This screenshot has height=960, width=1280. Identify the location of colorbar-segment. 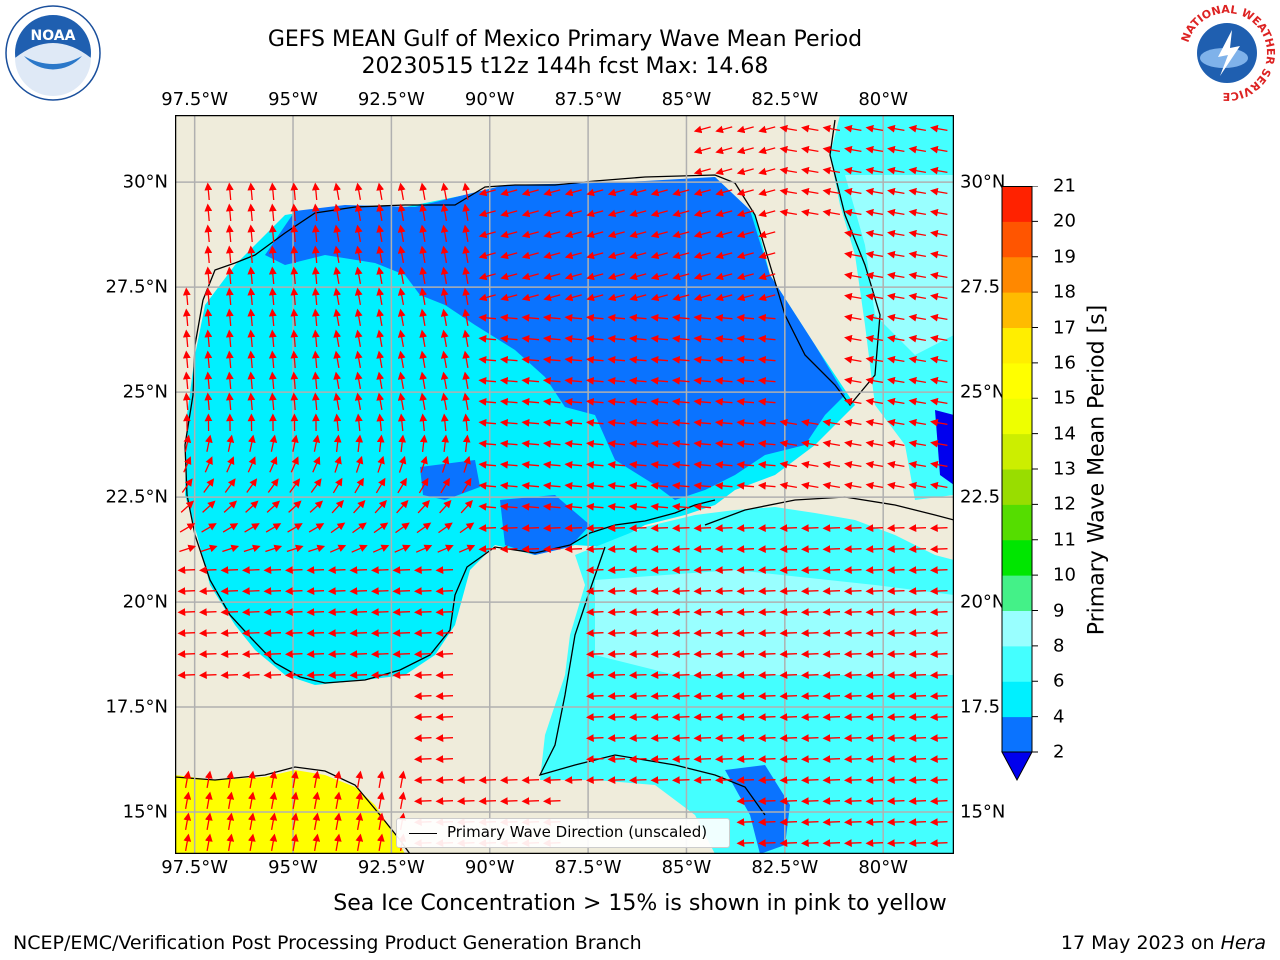
(1017, 345).